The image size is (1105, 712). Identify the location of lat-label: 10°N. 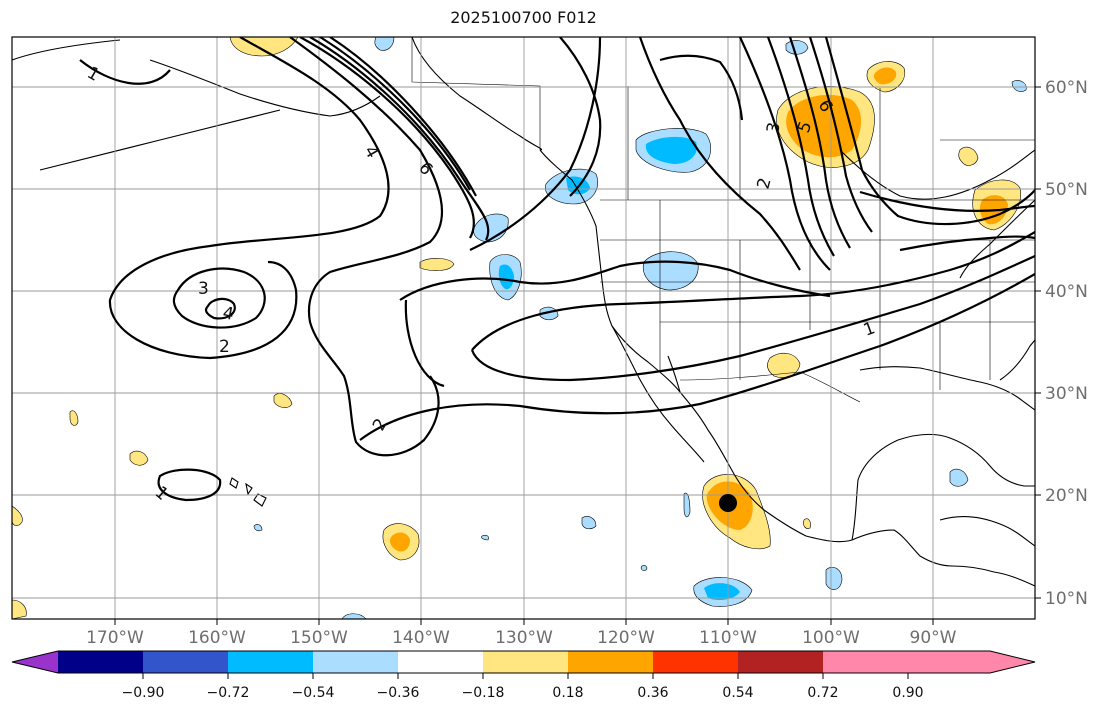
(1066, 599).